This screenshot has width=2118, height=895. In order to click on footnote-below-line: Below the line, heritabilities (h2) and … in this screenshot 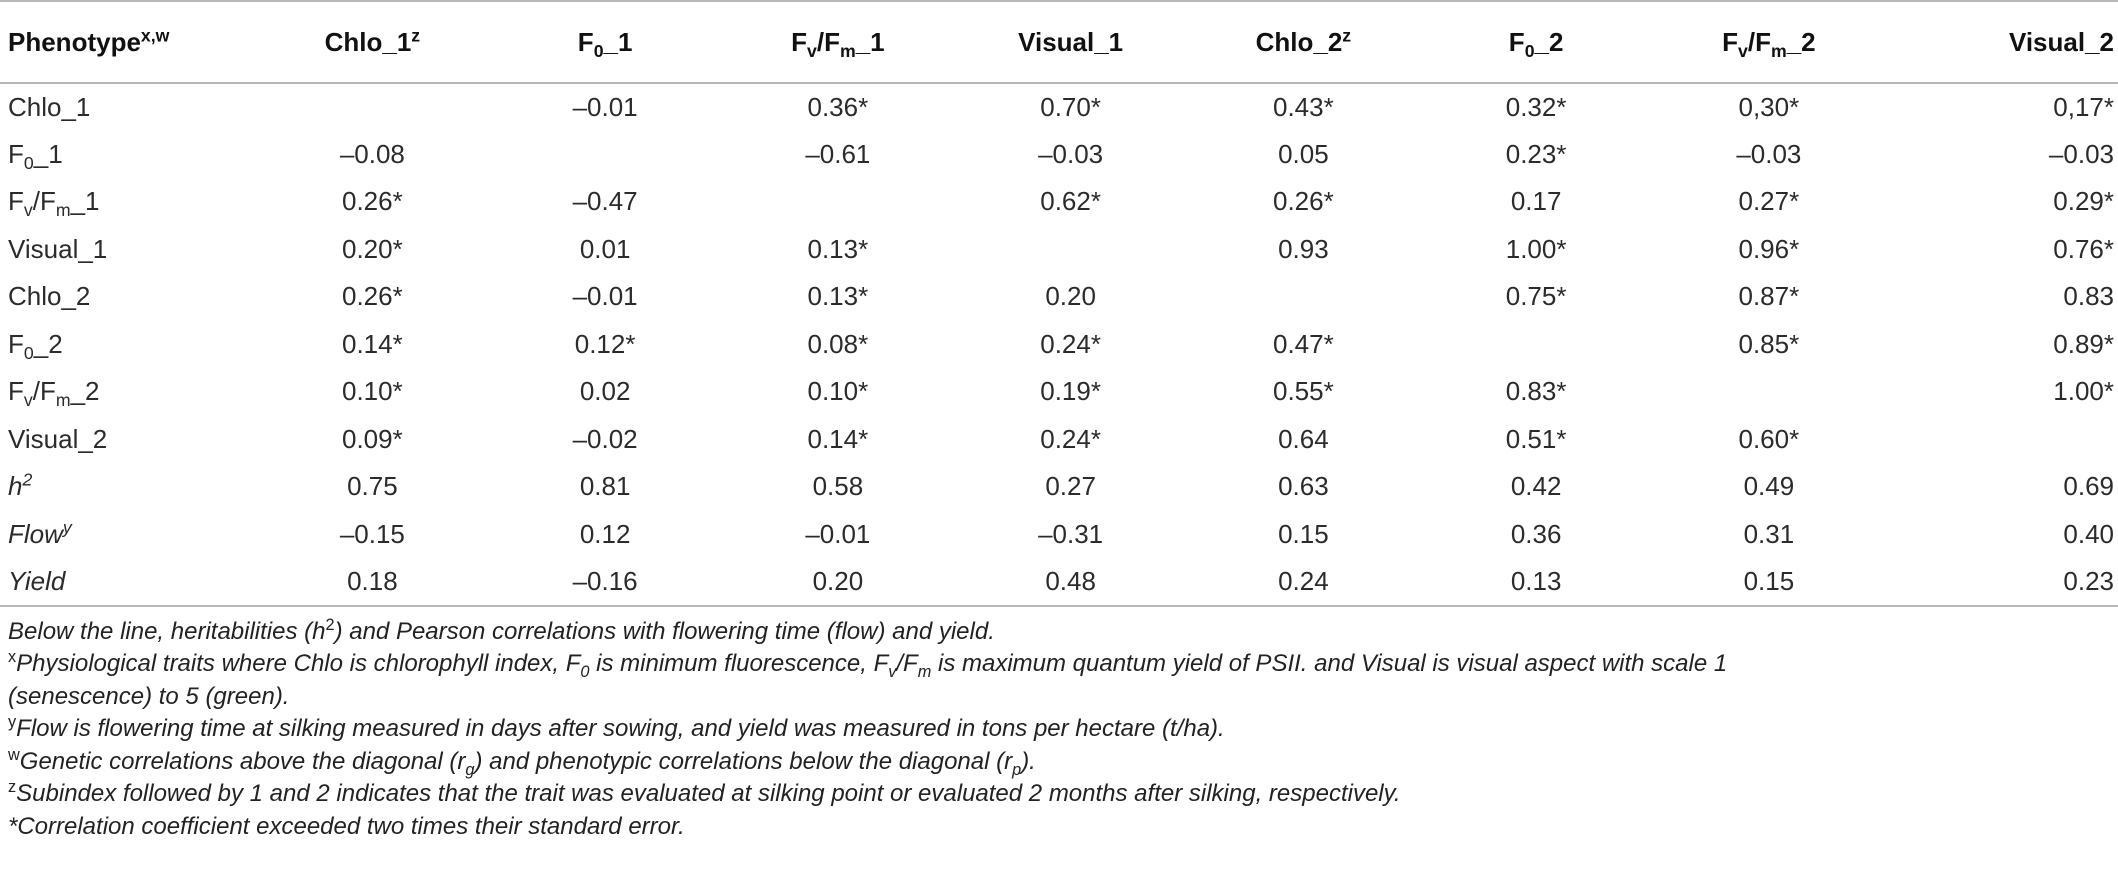, I will do `click(501, 630)`.